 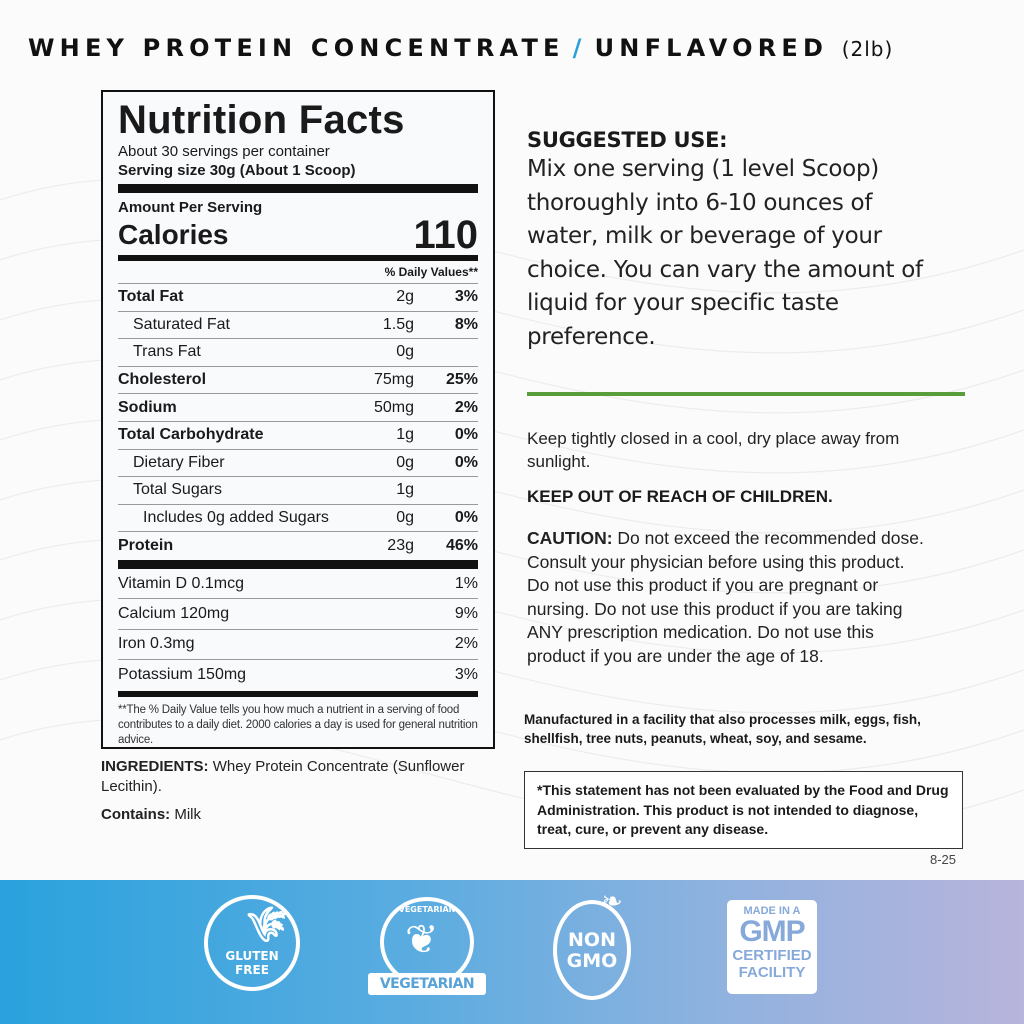 What do you see at coordinates (298, 298) in the screenshot?
I see `nutrient-row: Total Fat 2g 3%` at bounding box center [298, 298].